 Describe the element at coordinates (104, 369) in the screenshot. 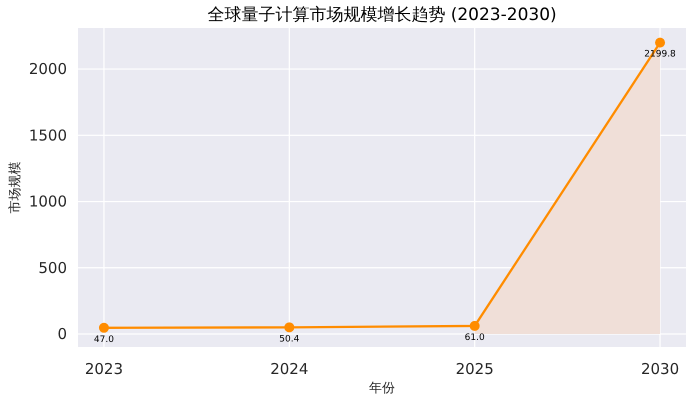

I see `x-tick-label: 2023` at that location.